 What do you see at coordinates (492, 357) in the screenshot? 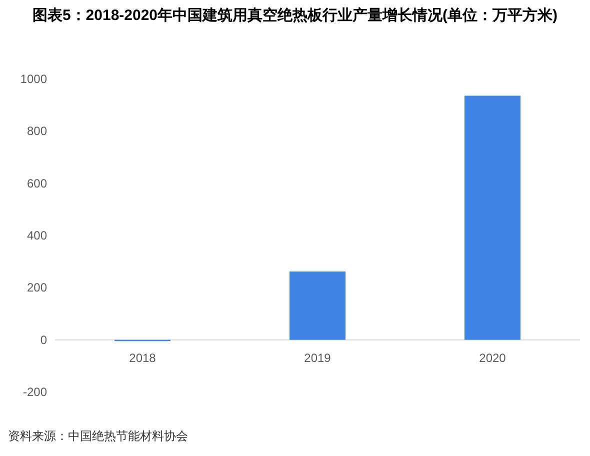
I see `xtick: 2020` at bounding box center [492, 357].